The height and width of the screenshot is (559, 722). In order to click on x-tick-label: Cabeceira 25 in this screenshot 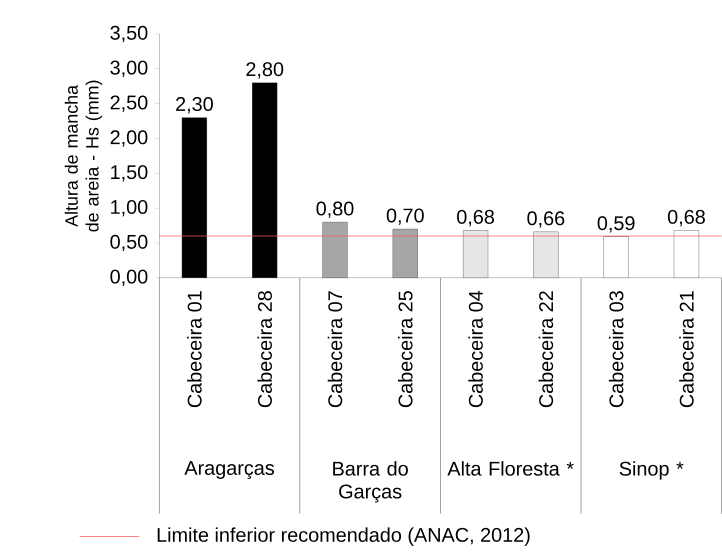, I will do `click(405, 349)`.